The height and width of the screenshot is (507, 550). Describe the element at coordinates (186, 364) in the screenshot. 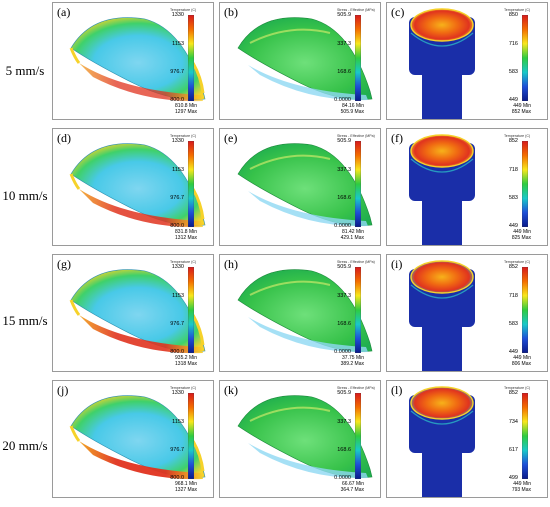

I see `max-value: 1318 Max` at that location.